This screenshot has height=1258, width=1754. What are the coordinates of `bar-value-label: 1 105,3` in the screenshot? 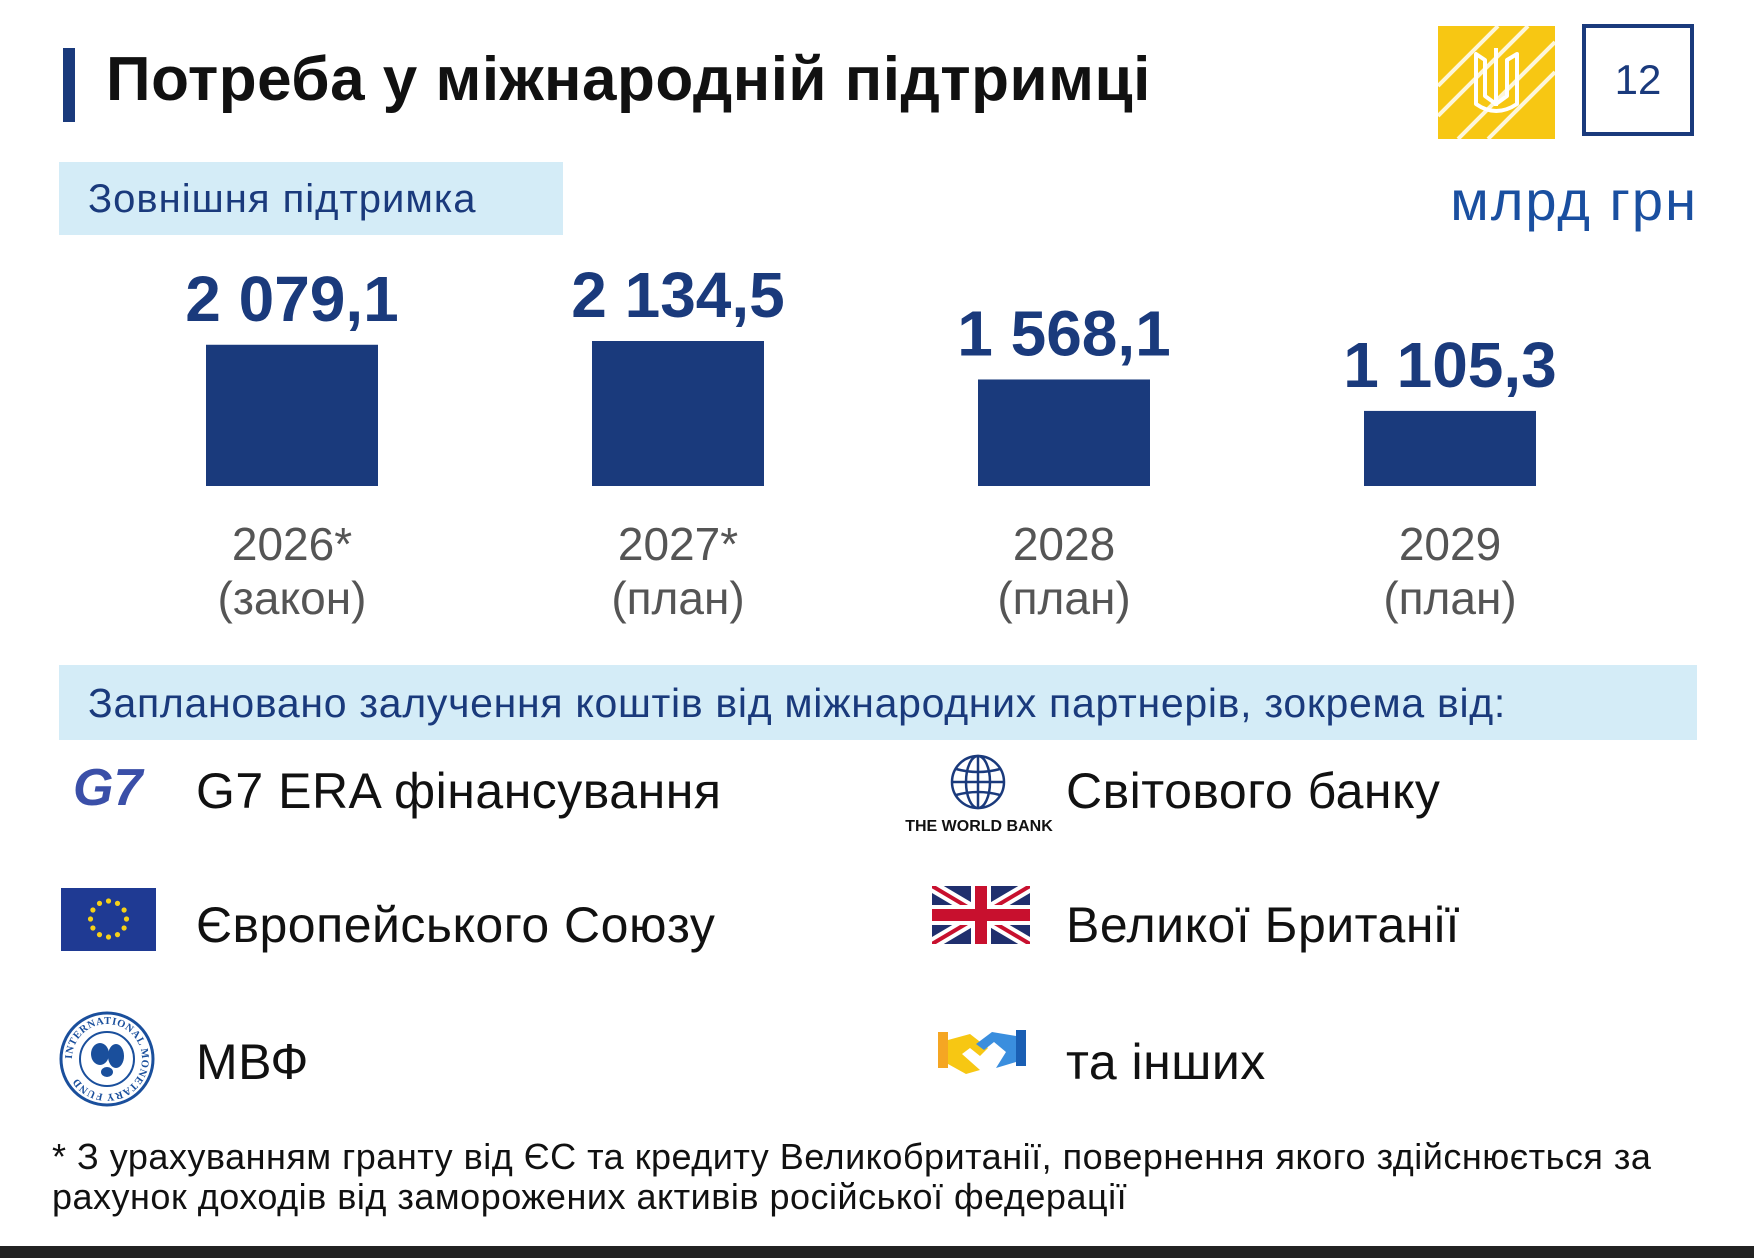 It's located at (1450, 365).